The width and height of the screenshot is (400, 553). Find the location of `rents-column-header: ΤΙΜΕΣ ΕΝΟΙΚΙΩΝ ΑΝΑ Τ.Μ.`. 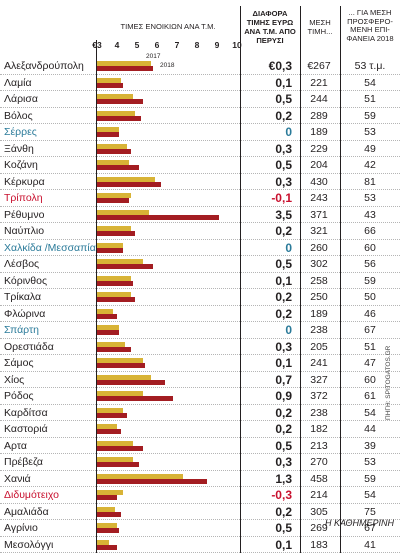

rents-column-header: ΤΙΜΕΣ ΕΝΟΙΚΙΩΝ ΑΝΑ Τ.Μ. is located at coordinates (168, 27).